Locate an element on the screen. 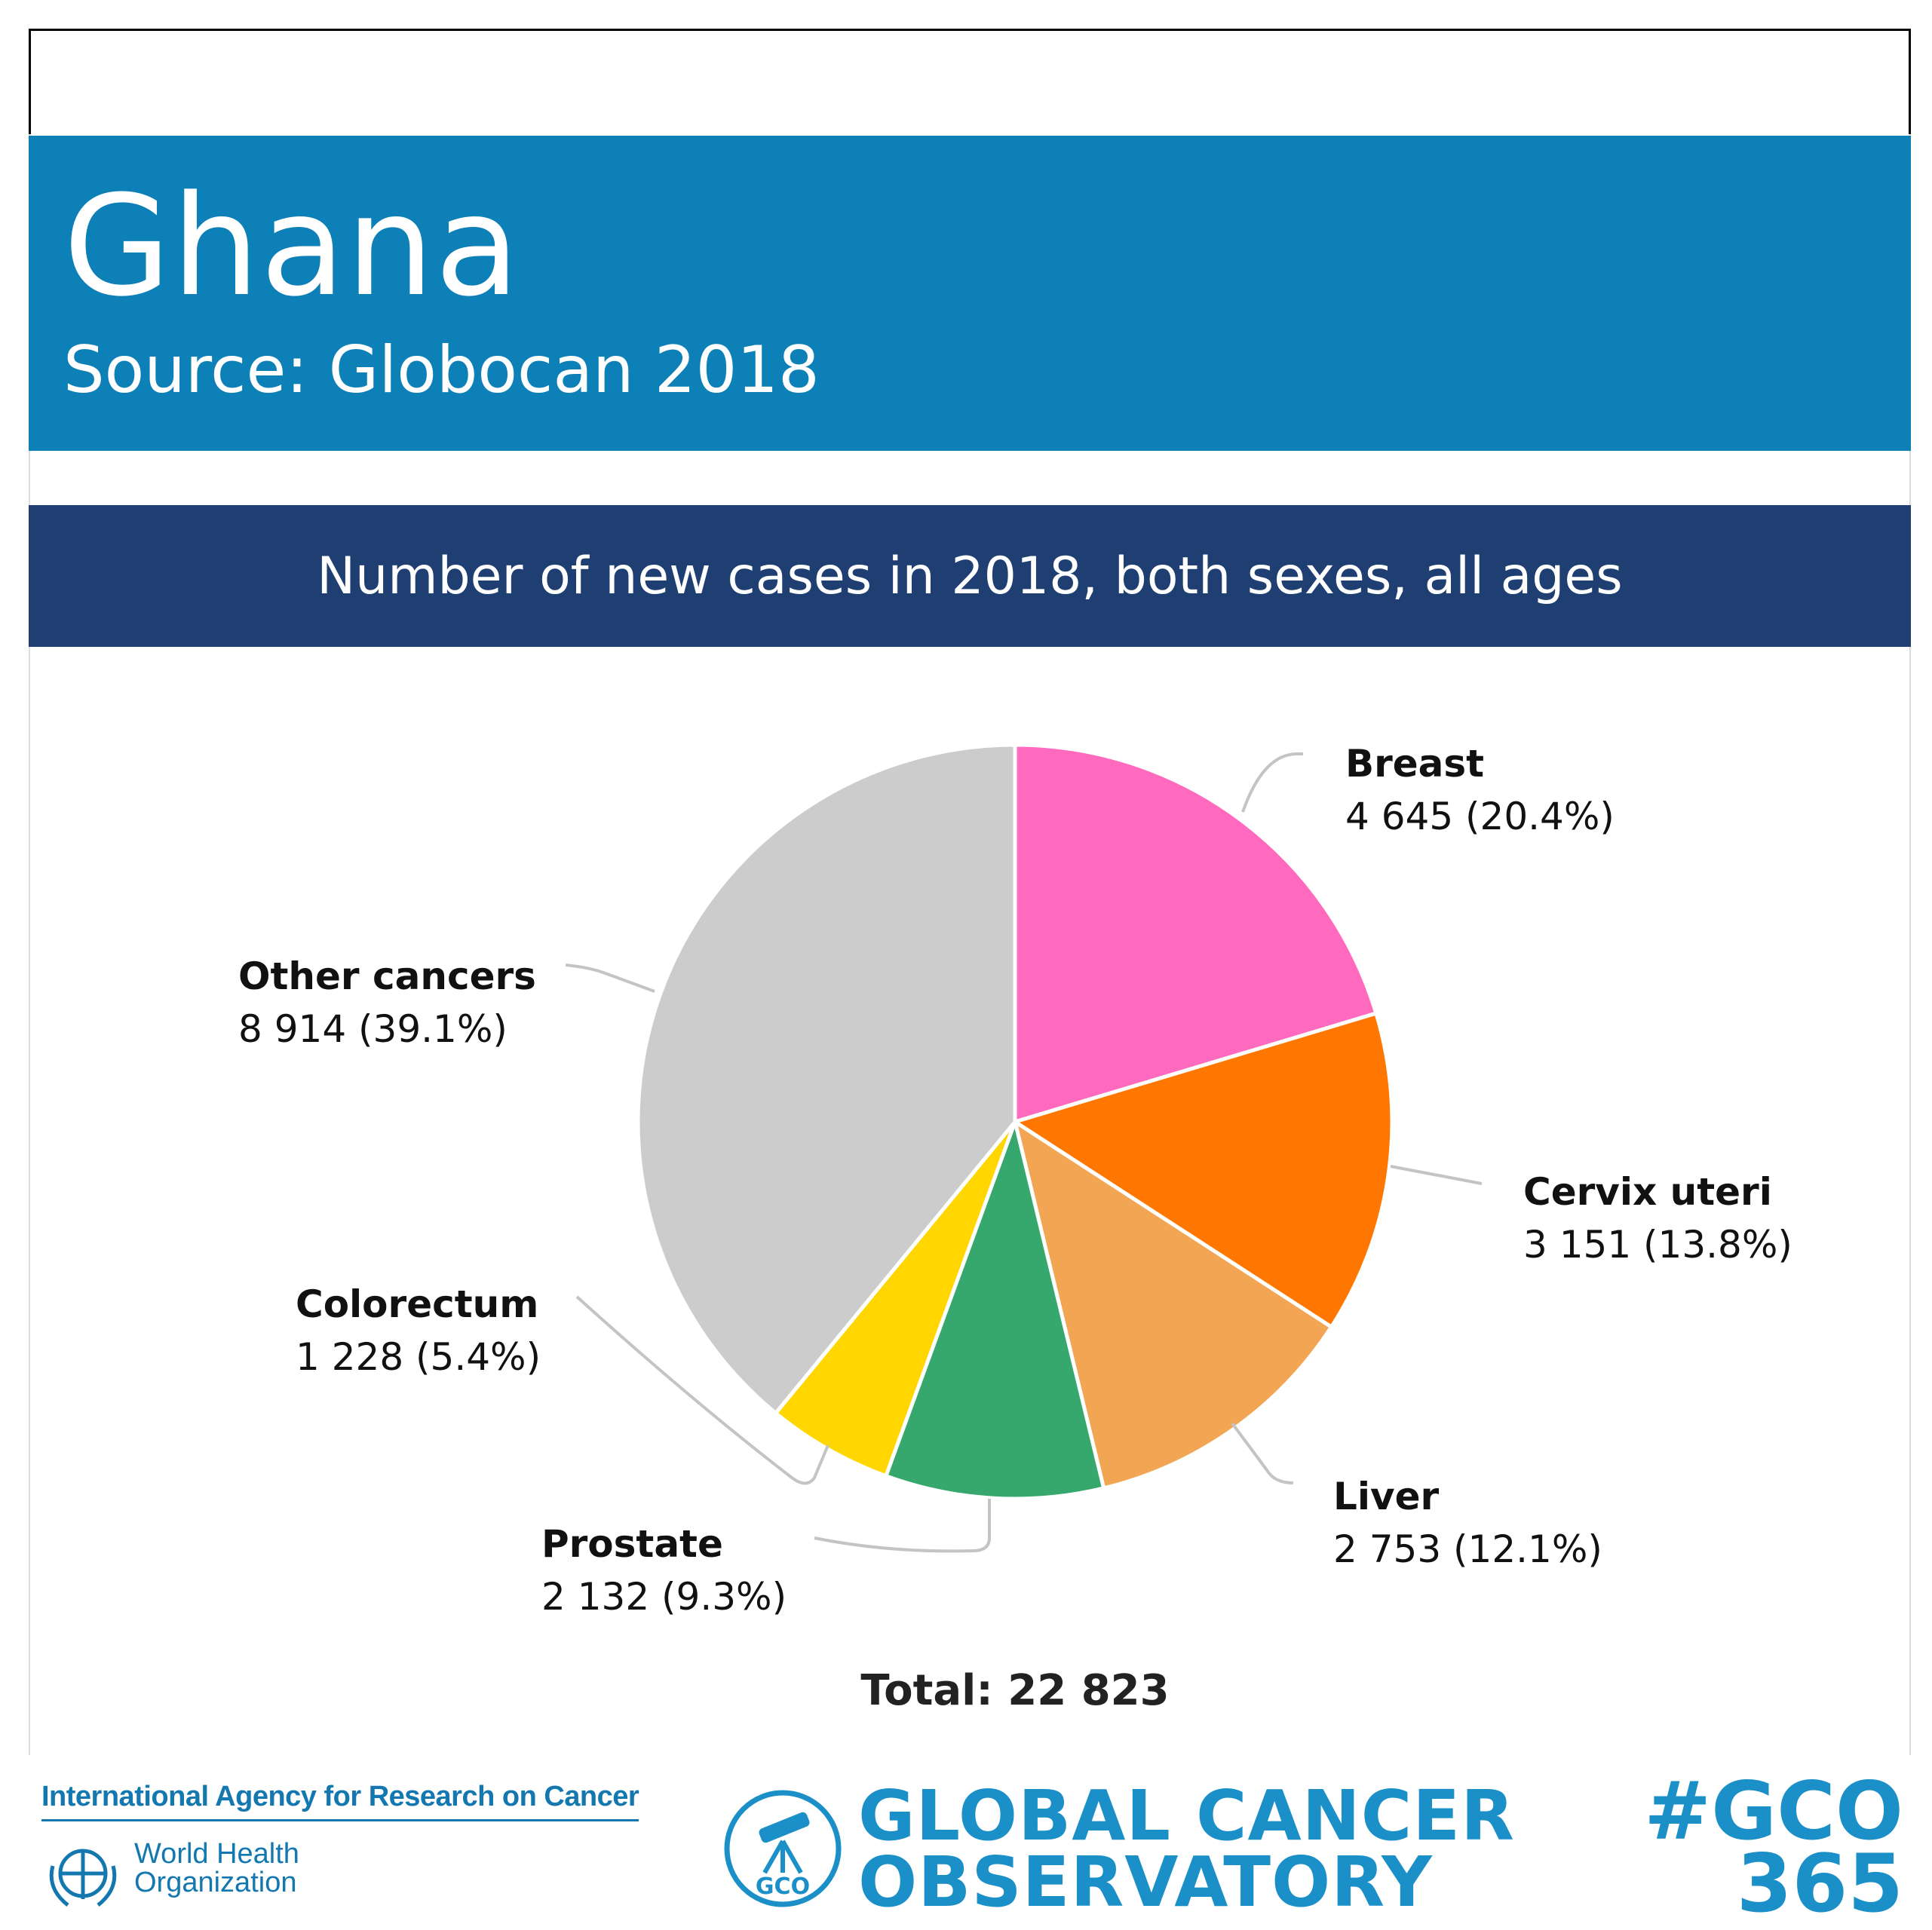 This screenshot has height=1930, width=1932. slice-value-breast: 4 645 (20.4%) is located at coordinates (1480, 816).